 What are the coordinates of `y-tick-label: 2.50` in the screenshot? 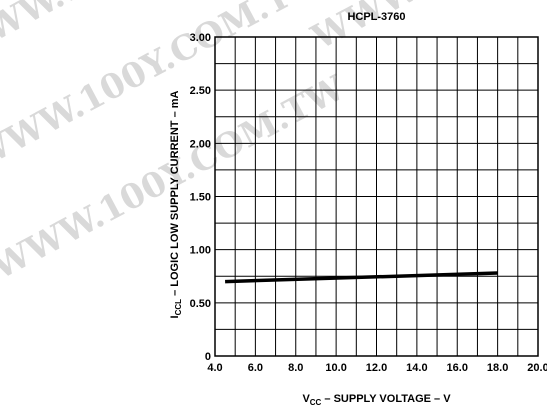 It's located at (200, 91).